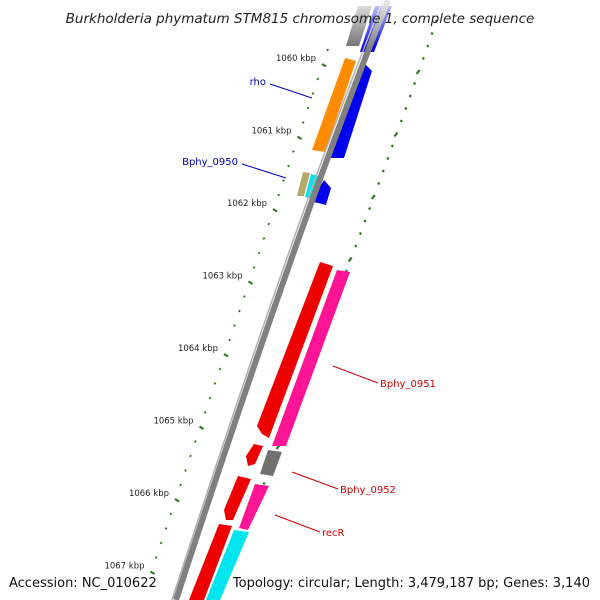 The width and height of the screenshot is (600, 600). I want to click on top-fade, so click(375, 24).